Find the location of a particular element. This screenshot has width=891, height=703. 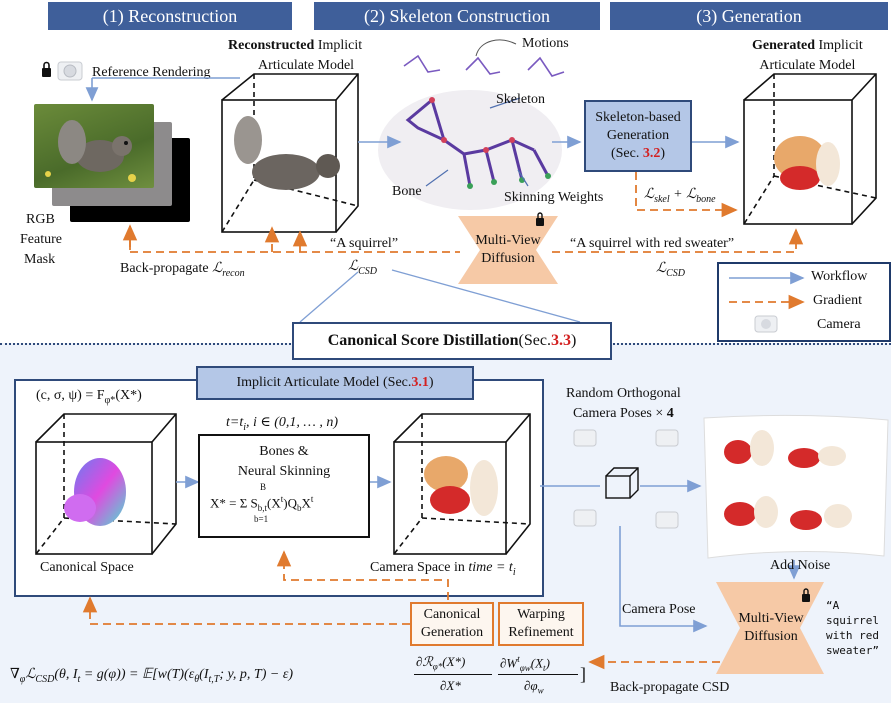

multiview-diffusion-top-label: Multi-View Diffusion is located at coordinates (508, 249).